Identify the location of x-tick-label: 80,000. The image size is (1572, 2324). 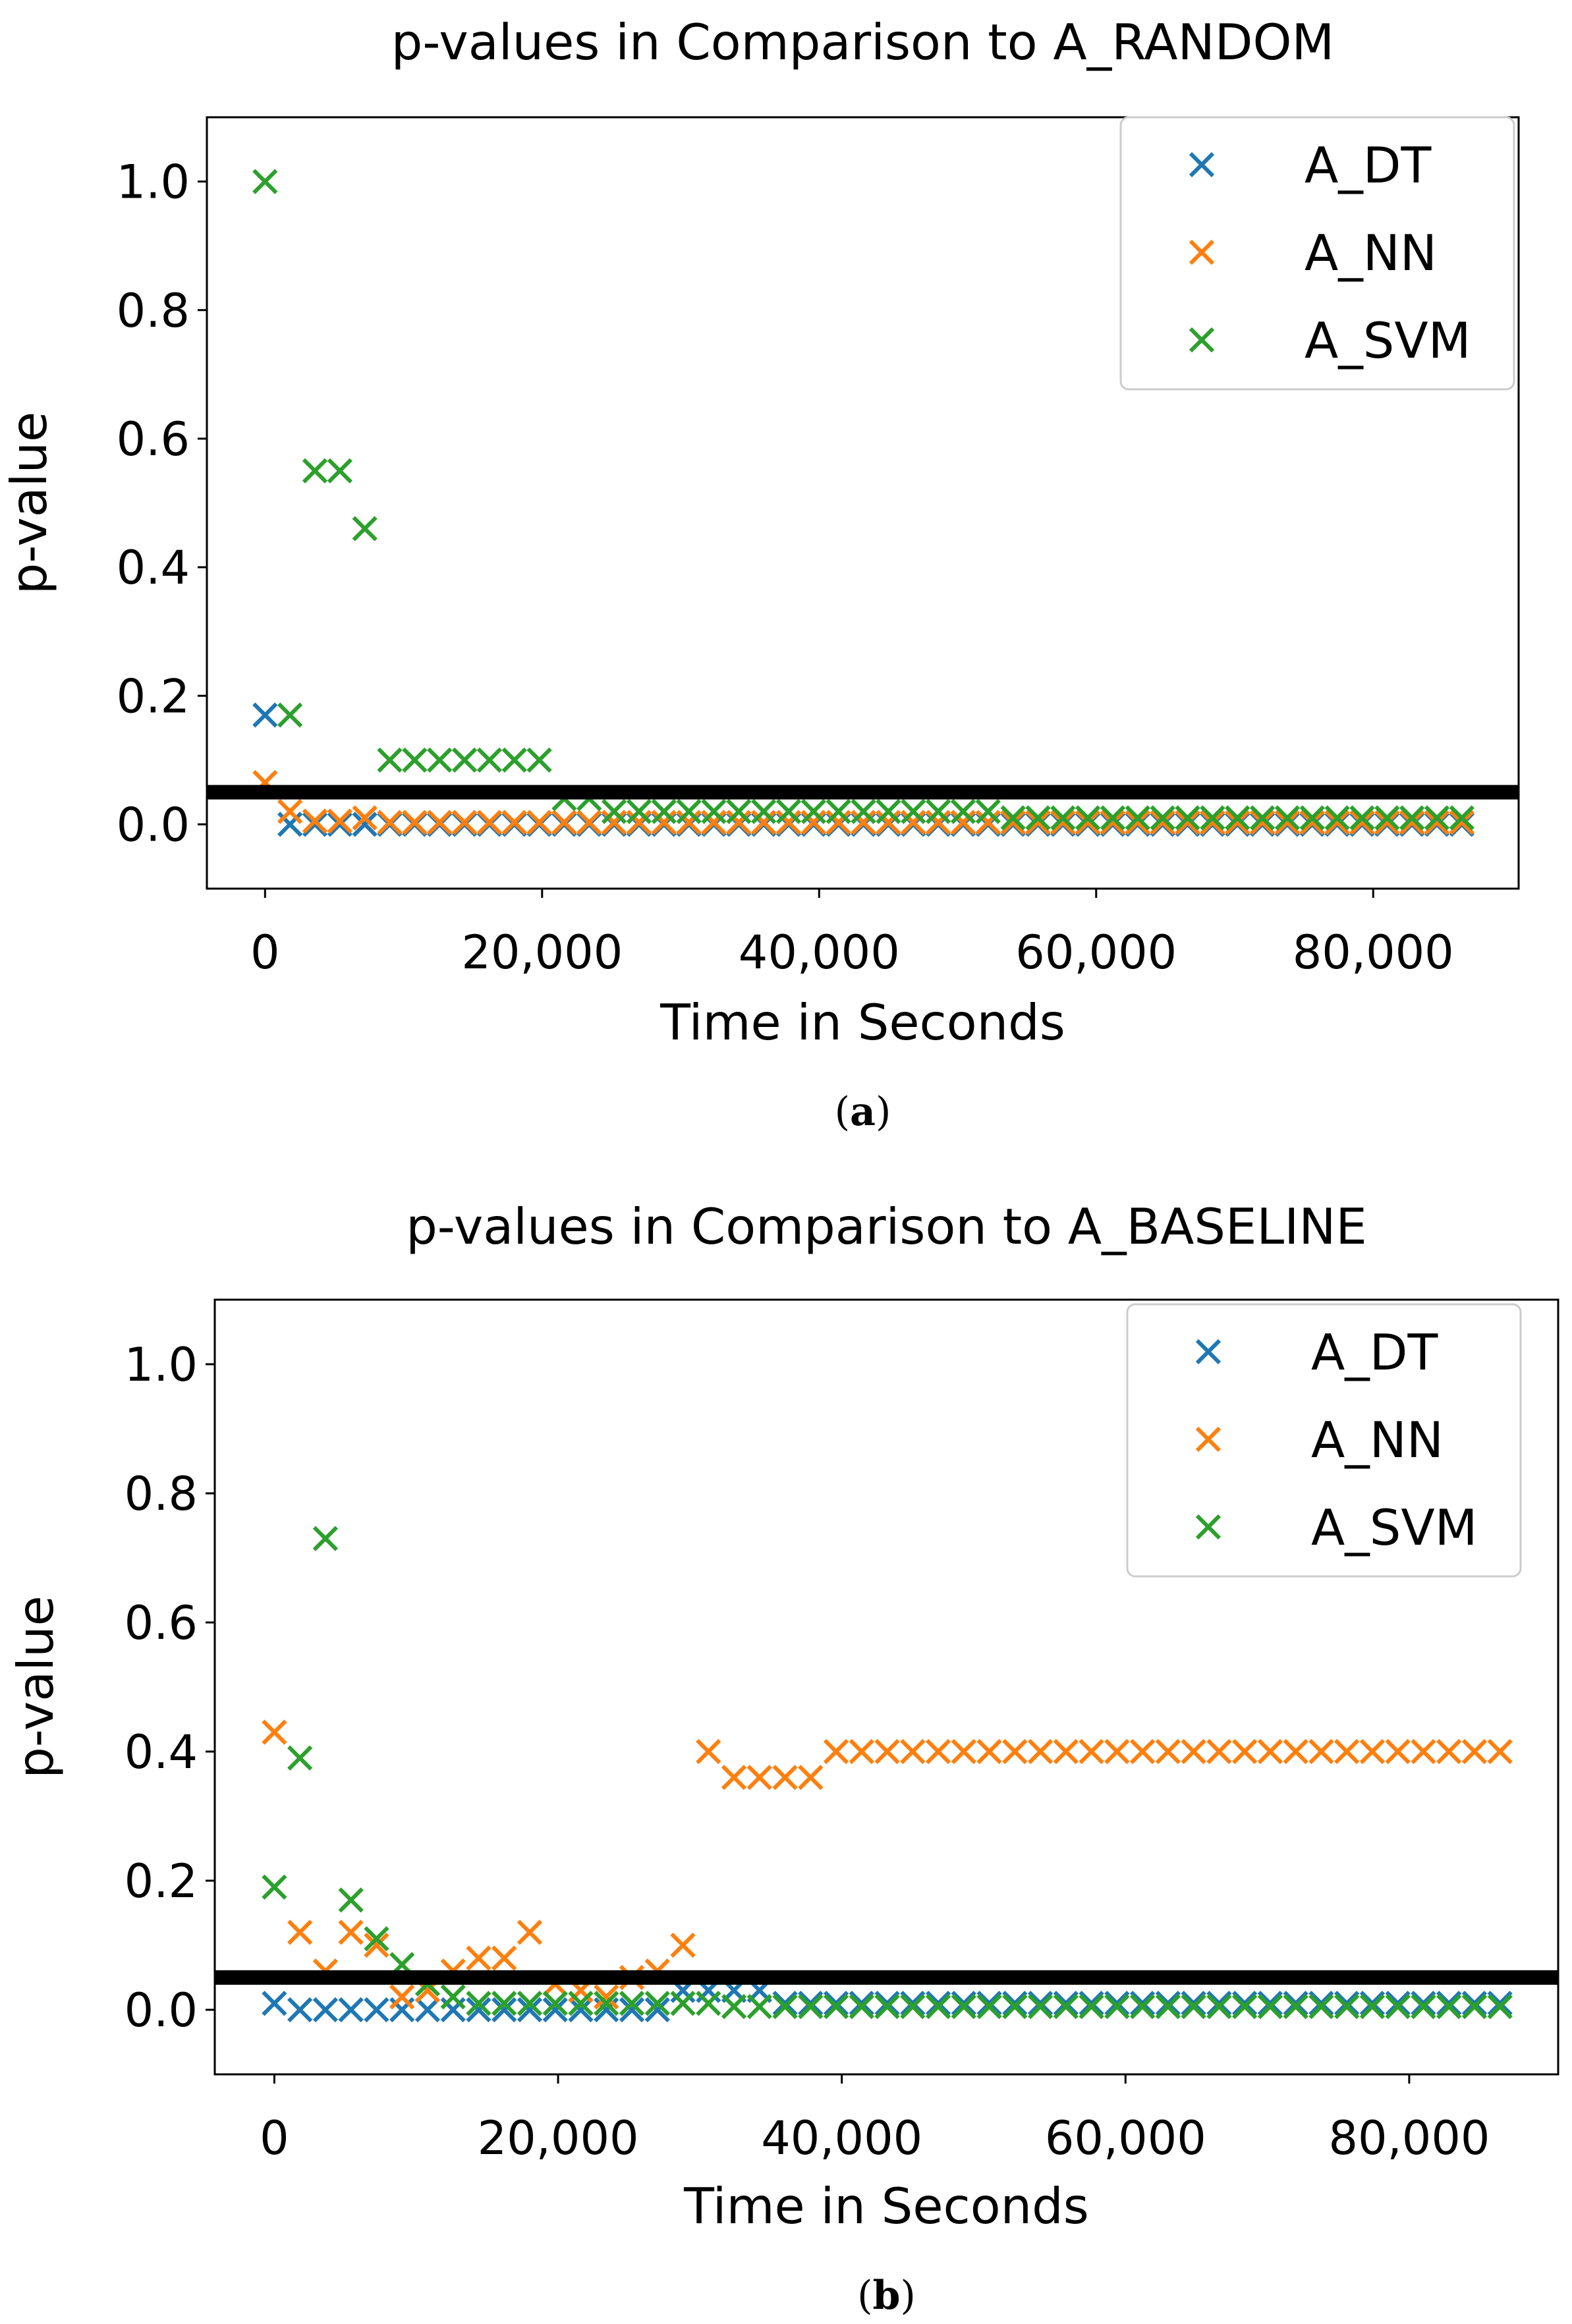
(1409, 2138).